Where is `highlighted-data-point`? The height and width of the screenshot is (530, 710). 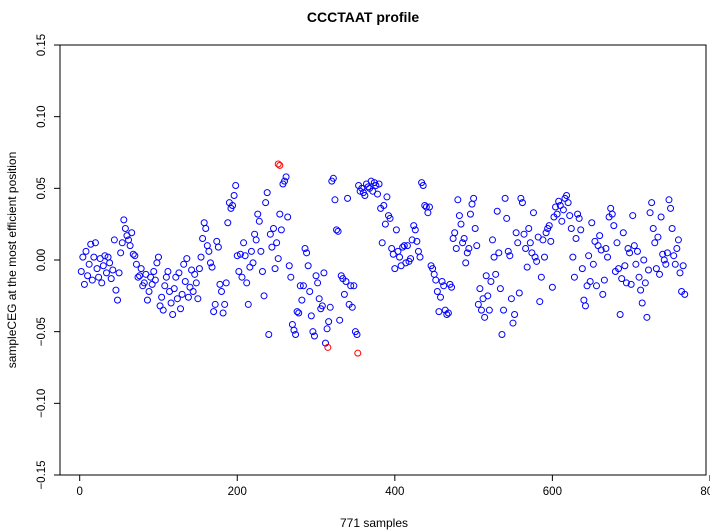
highlighted-data-point is located at coordinates (328, 347).